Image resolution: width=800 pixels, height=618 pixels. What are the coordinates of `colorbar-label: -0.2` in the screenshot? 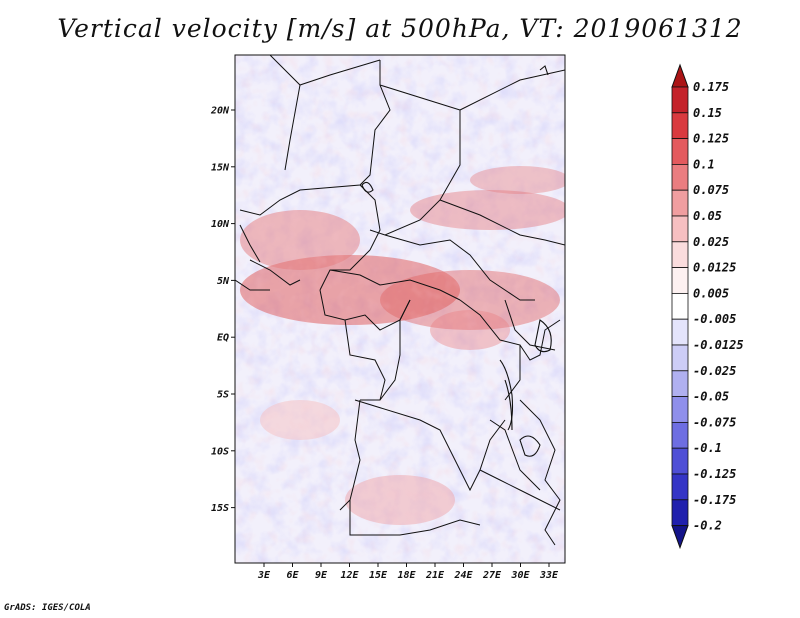 It's located at (707, 526).